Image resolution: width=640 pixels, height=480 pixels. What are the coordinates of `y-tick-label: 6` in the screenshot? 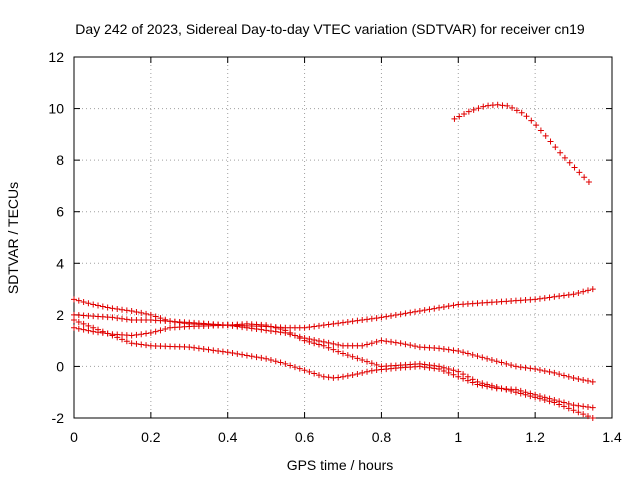 It's located at (60, 212).